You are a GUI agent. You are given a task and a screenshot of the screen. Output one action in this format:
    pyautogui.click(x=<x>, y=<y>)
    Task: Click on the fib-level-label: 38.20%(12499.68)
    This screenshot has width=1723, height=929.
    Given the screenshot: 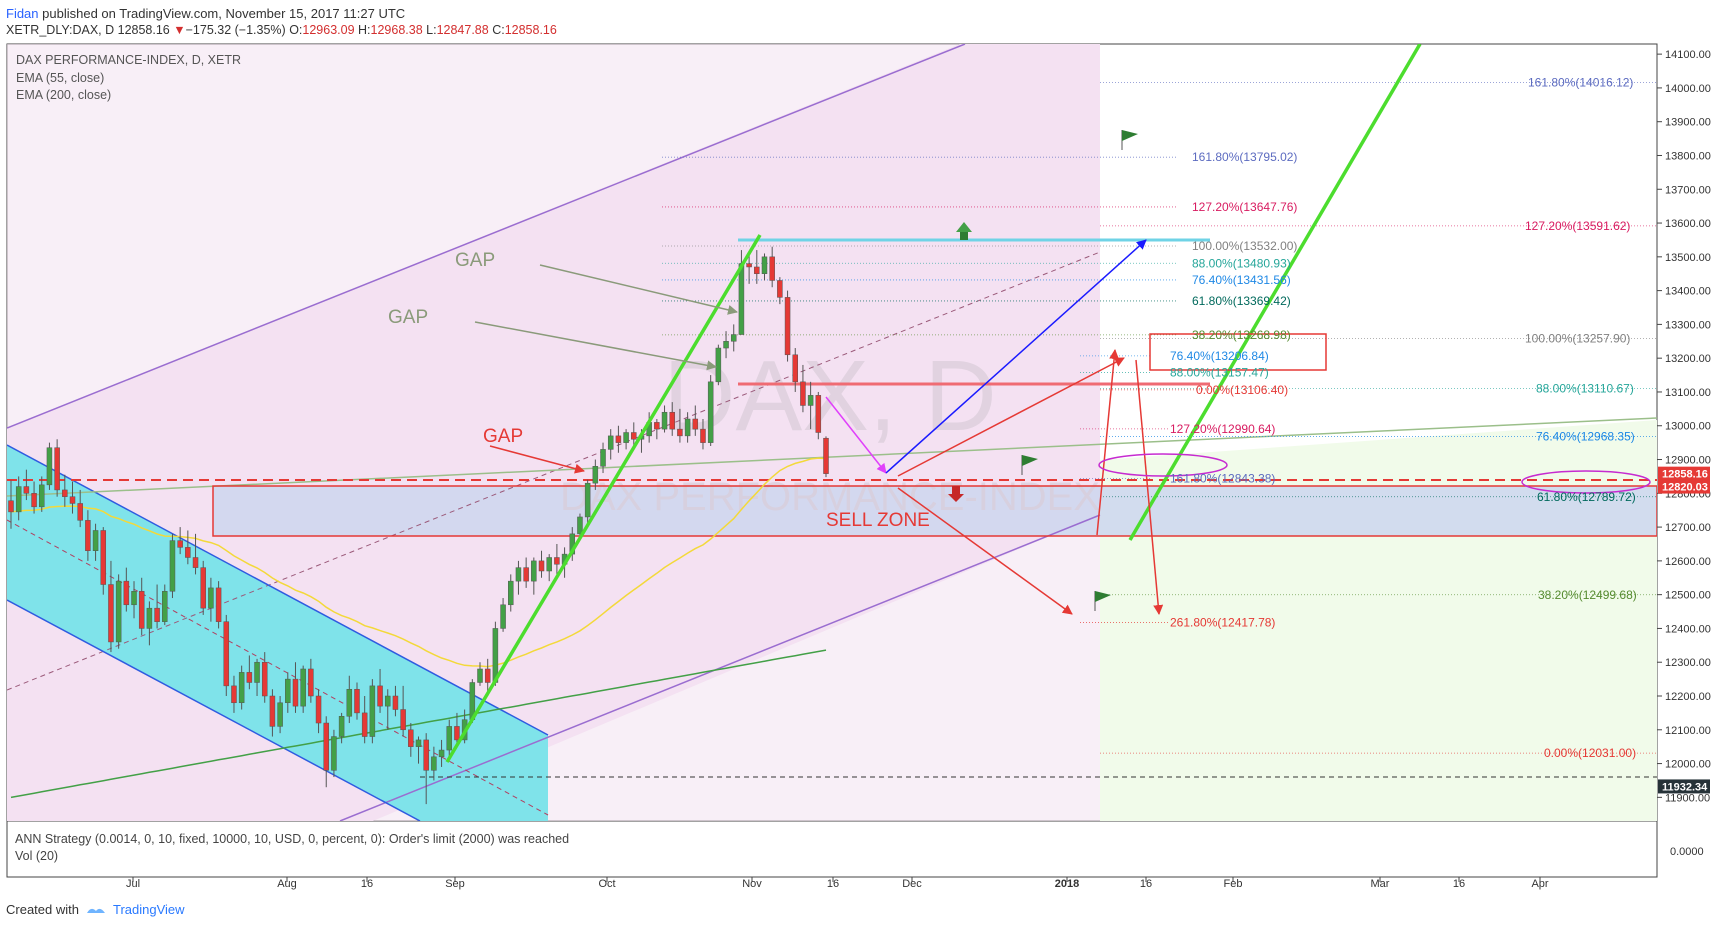 What is the action you would take?
    pyautogui.click(x=1587, y=595)
    